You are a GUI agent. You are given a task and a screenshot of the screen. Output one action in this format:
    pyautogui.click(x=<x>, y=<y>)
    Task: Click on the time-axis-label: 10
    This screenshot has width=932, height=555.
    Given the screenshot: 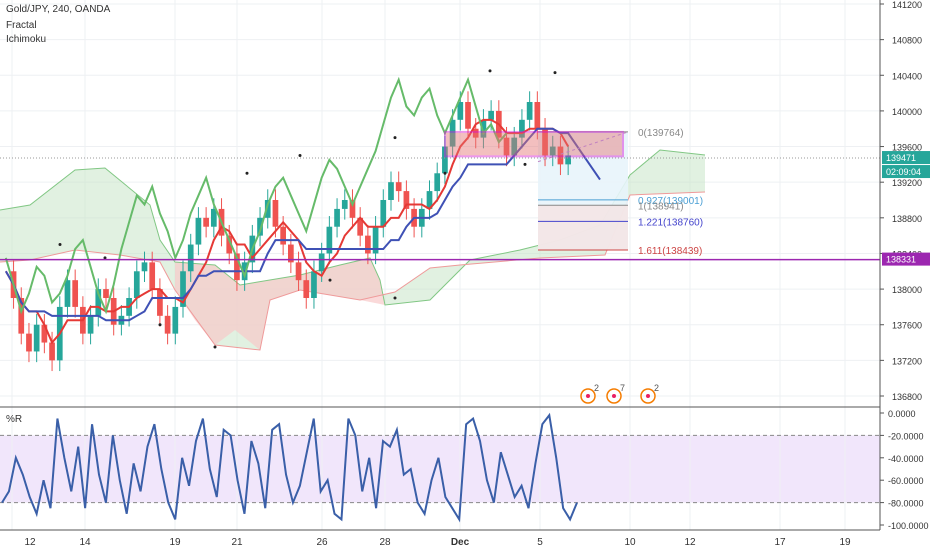 What is the action you would take?
    pyautogui.click(x=630, y=542)
    